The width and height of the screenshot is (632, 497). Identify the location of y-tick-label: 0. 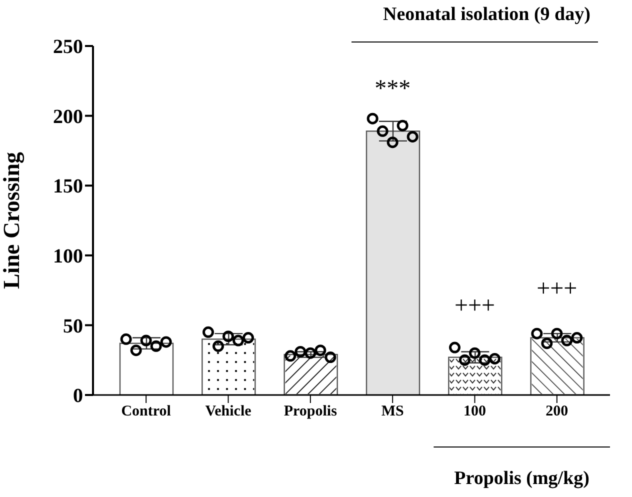
(78, 396).